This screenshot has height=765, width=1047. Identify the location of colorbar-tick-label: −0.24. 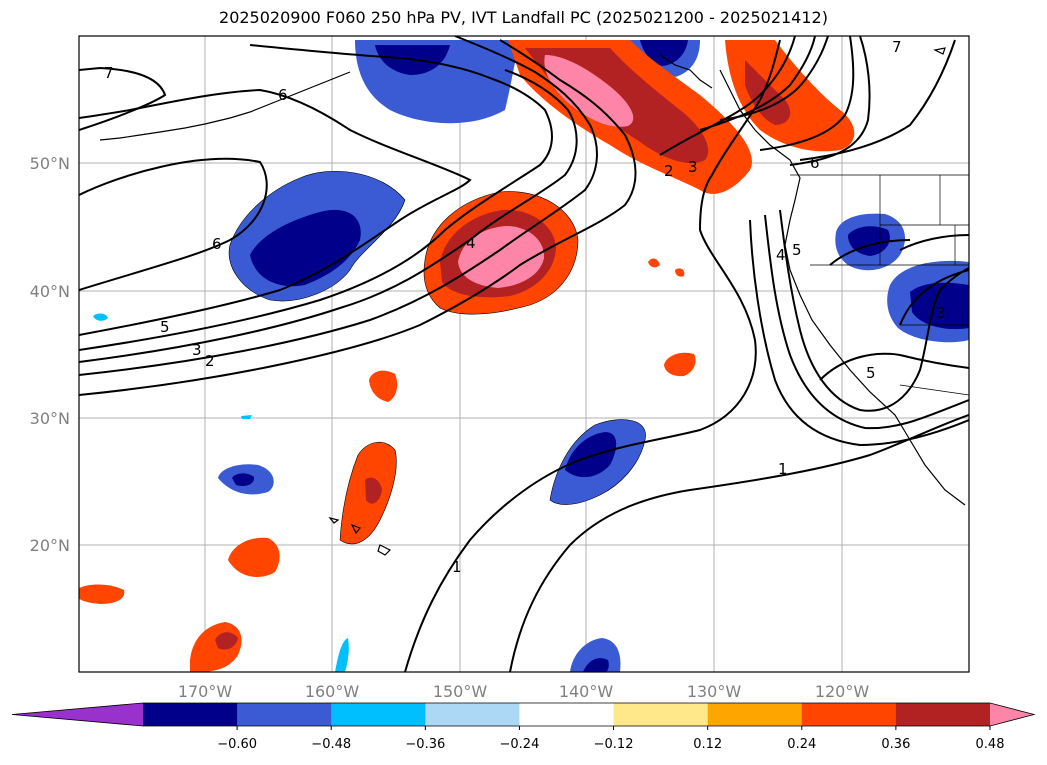
(520, 744).